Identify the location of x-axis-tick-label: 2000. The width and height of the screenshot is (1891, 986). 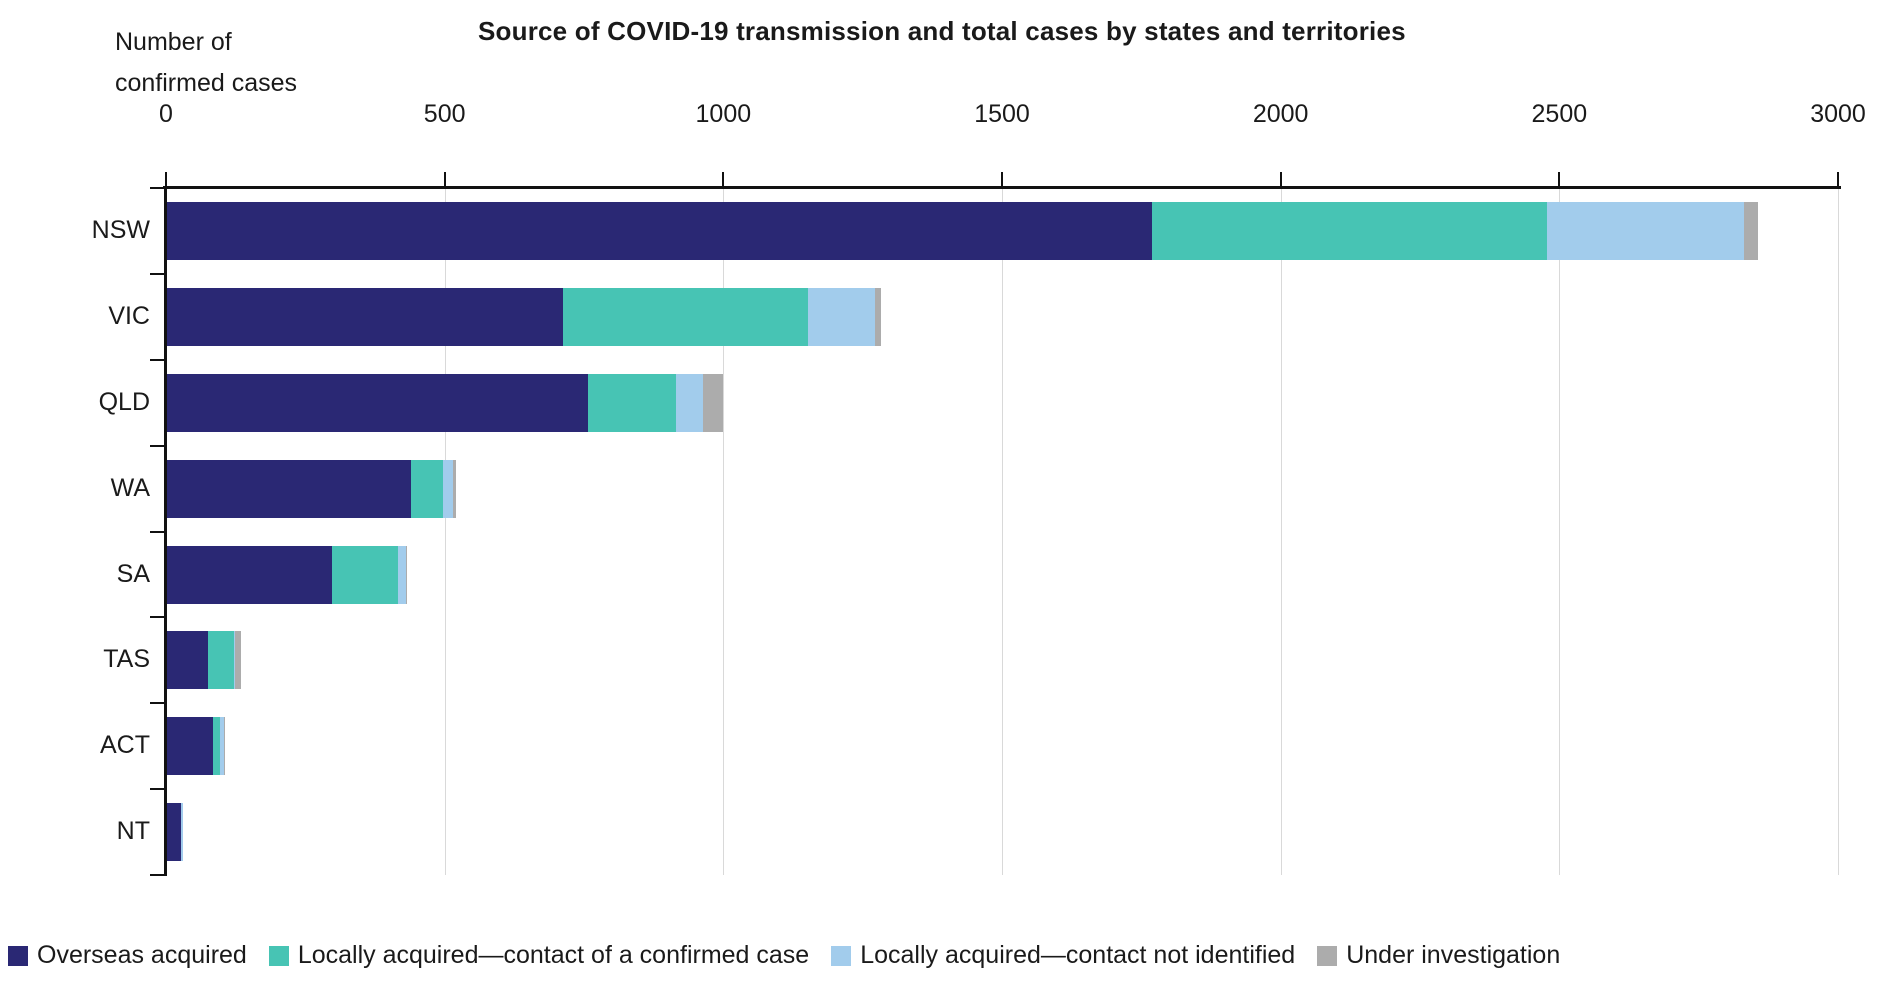
(1280, 114).